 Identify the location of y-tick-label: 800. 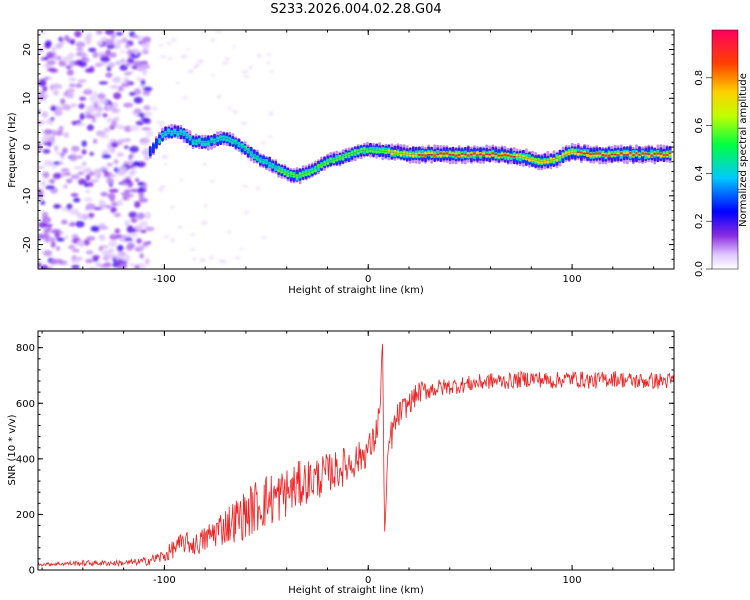
(25, 348).